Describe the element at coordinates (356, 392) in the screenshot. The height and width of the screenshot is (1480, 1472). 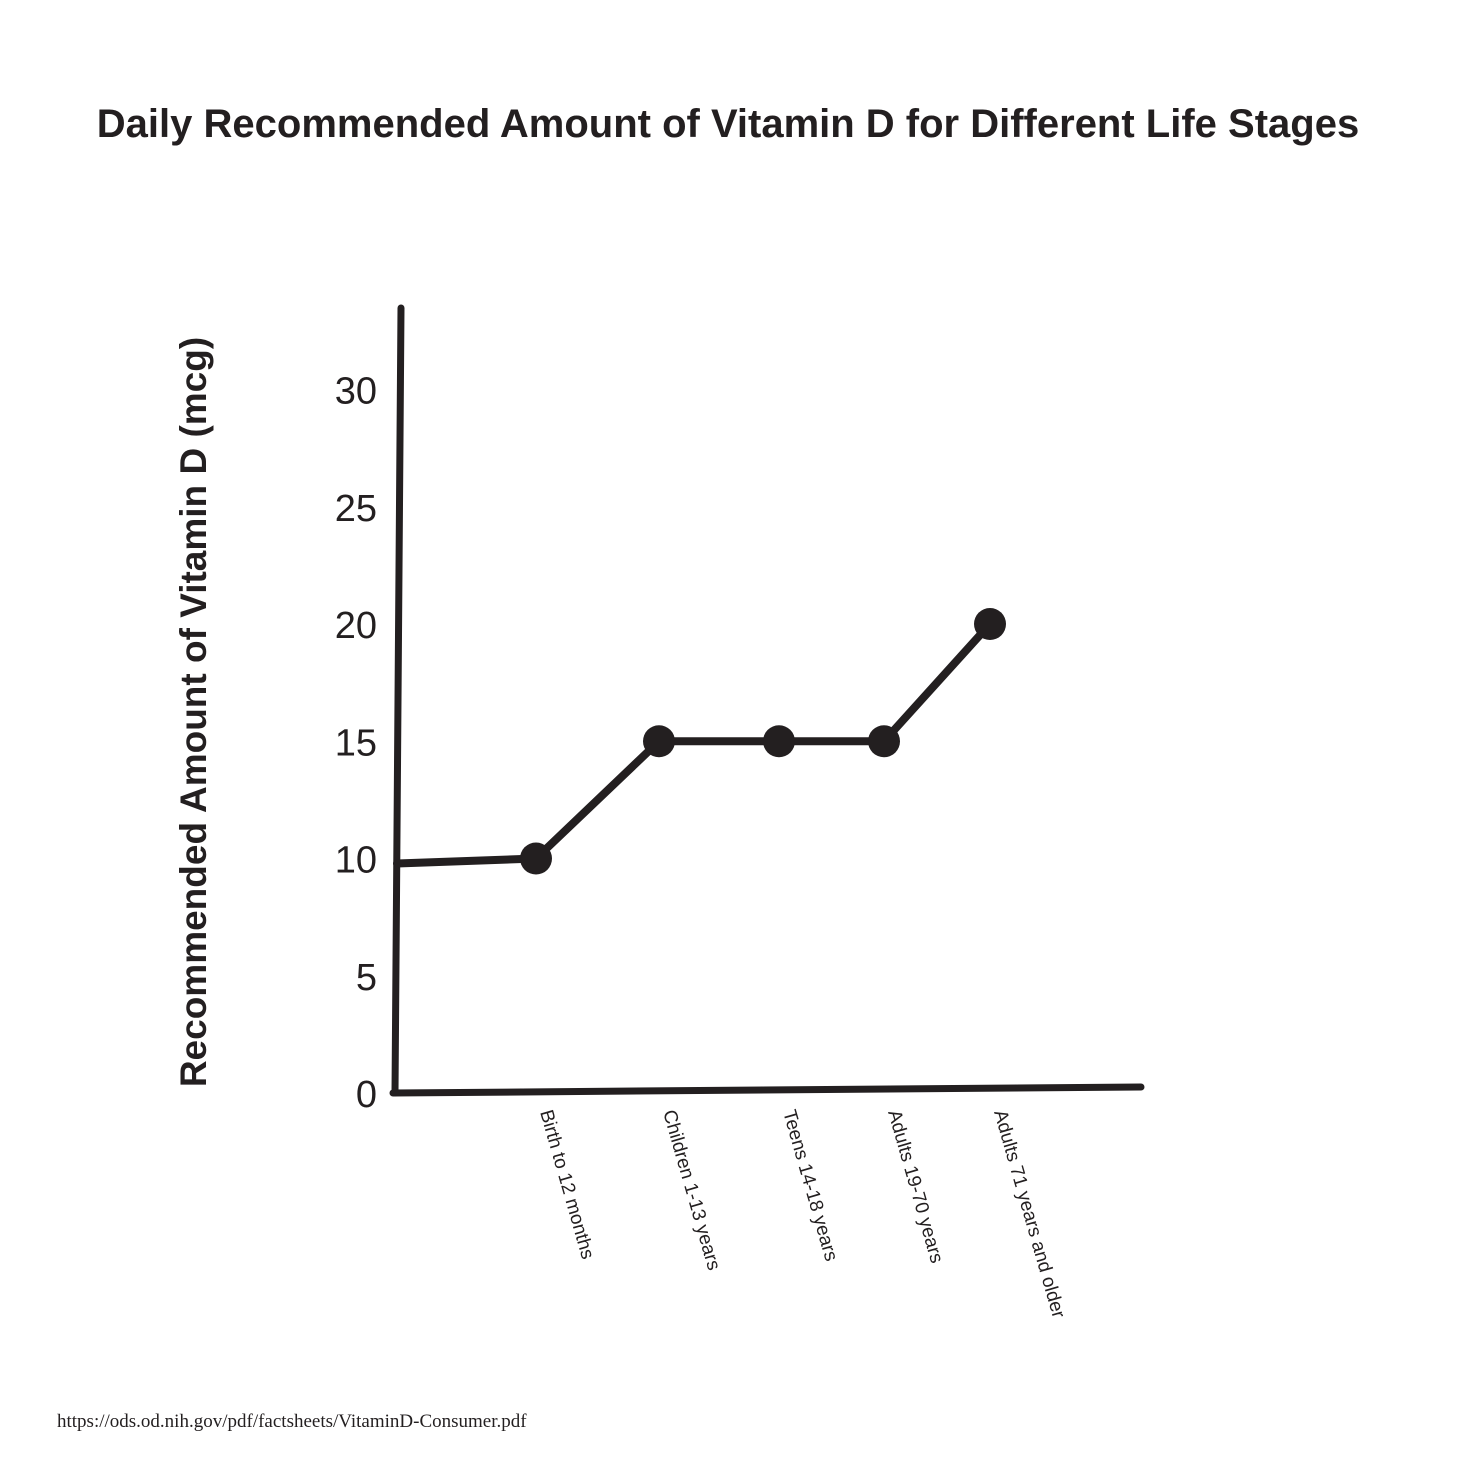
I see `y-tick-label: 30` at that location.